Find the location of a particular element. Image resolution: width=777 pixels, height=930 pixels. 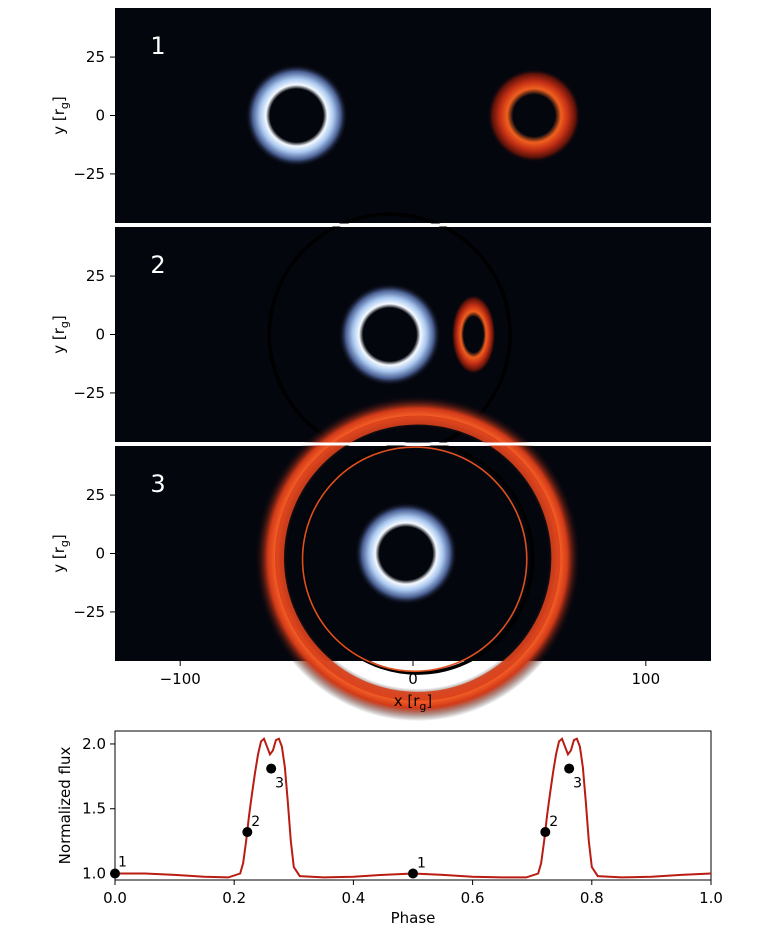

einstein-ring is located at coordinates (417, 558).